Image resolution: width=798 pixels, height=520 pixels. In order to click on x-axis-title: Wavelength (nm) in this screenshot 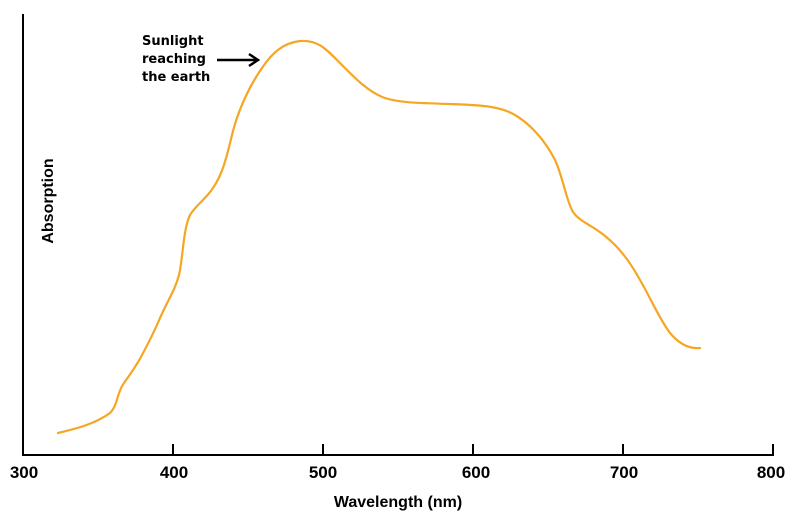, I will do `click(398, 502)`.